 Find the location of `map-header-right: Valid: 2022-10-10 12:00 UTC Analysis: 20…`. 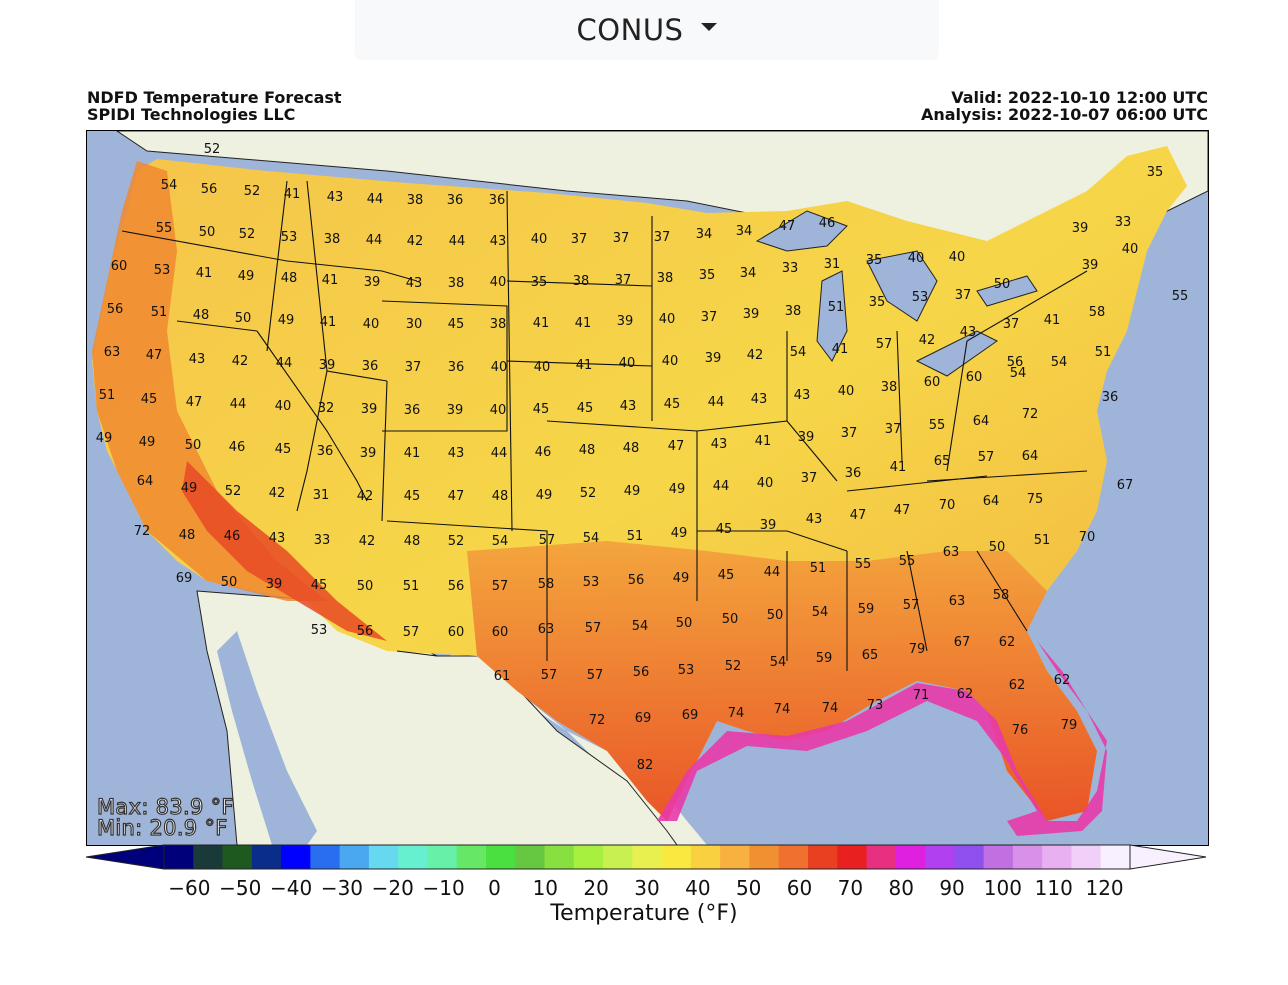

map-header-right: Valid: 2022-10-10 12:00 UTC Analysis: 20… is located at coordinates (1064, 106).